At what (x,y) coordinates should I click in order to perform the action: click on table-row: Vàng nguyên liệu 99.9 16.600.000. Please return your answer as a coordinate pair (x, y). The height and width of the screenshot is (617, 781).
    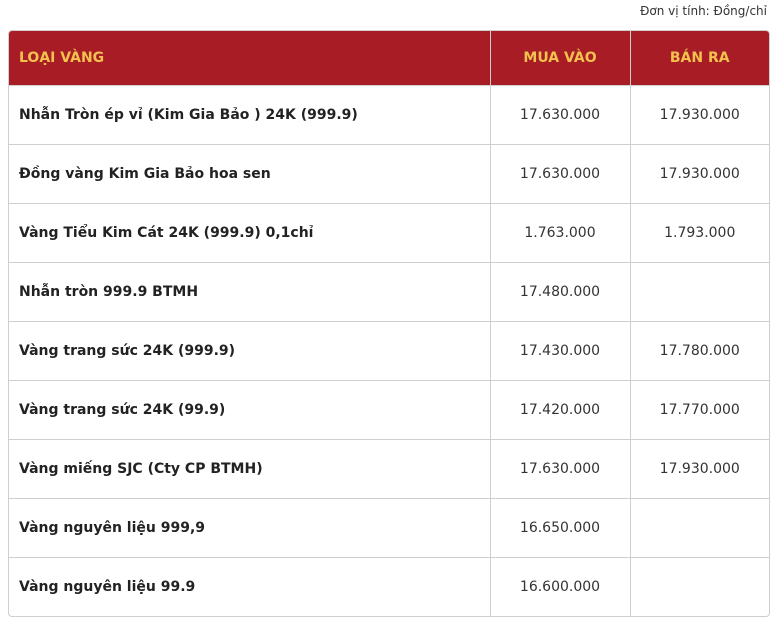
    Looking at the image, I should click on (389, 586).